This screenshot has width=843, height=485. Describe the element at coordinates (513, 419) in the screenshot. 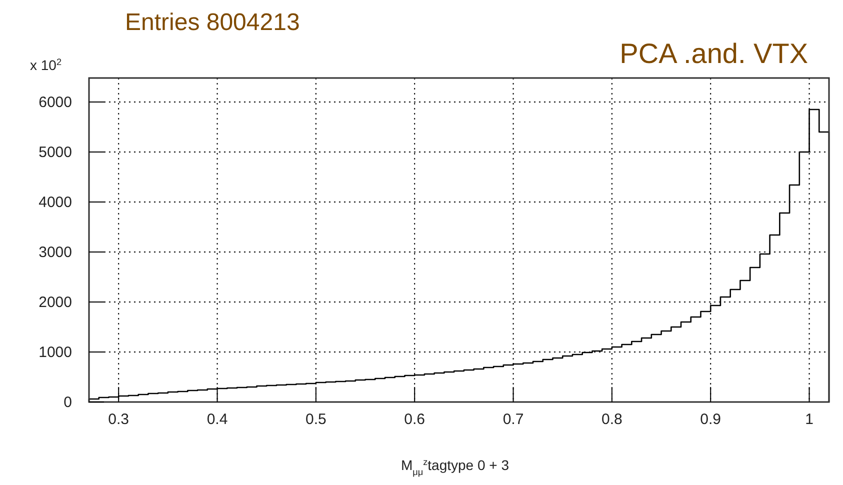

I see `x-tick-label: 0.7` at that location.